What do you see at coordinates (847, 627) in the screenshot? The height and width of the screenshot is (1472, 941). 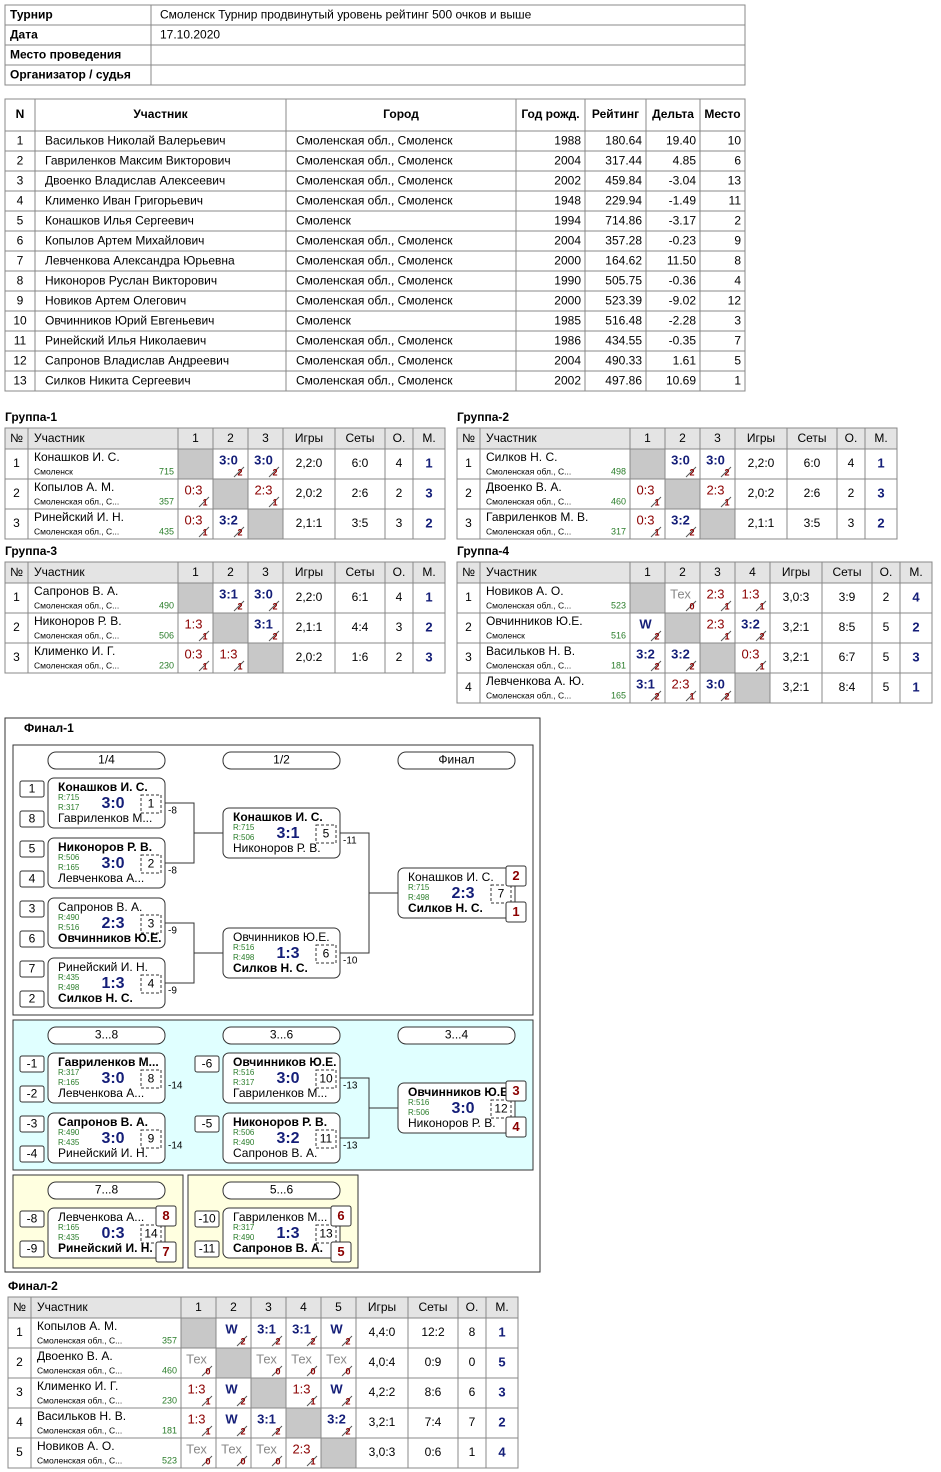 I see `sets: 8:5` at bounding box center [847, 627].